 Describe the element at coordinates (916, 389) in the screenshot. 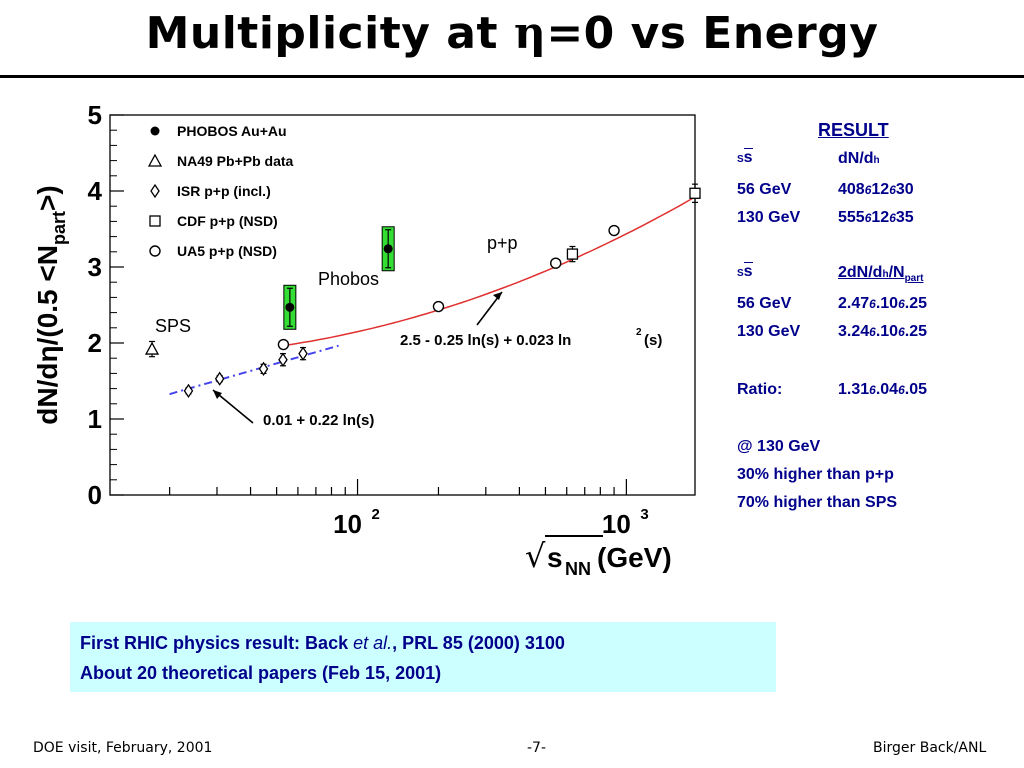

I see `val: .05` at that location.